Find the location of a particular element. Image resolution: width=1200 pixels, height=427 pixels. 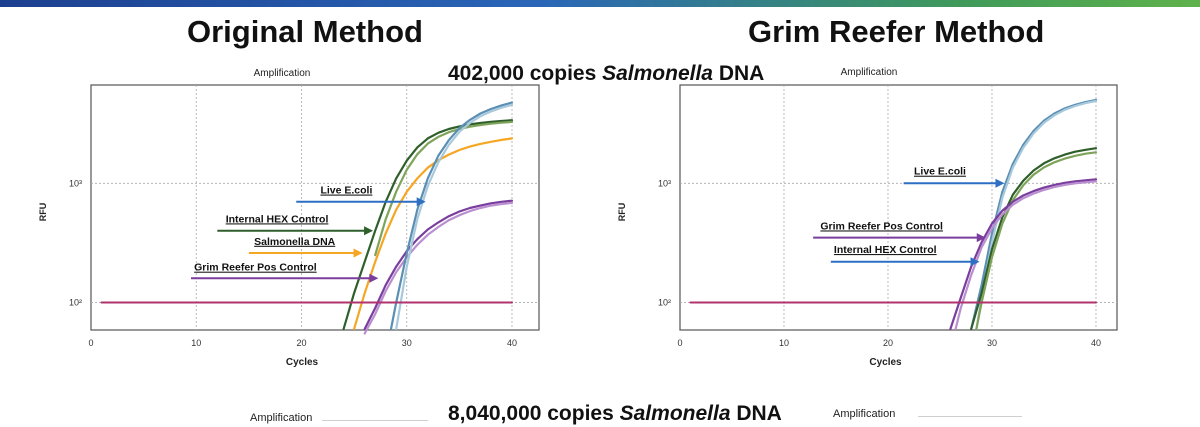

caption-bottom-post: DNA is located at coordinates (756, 413).